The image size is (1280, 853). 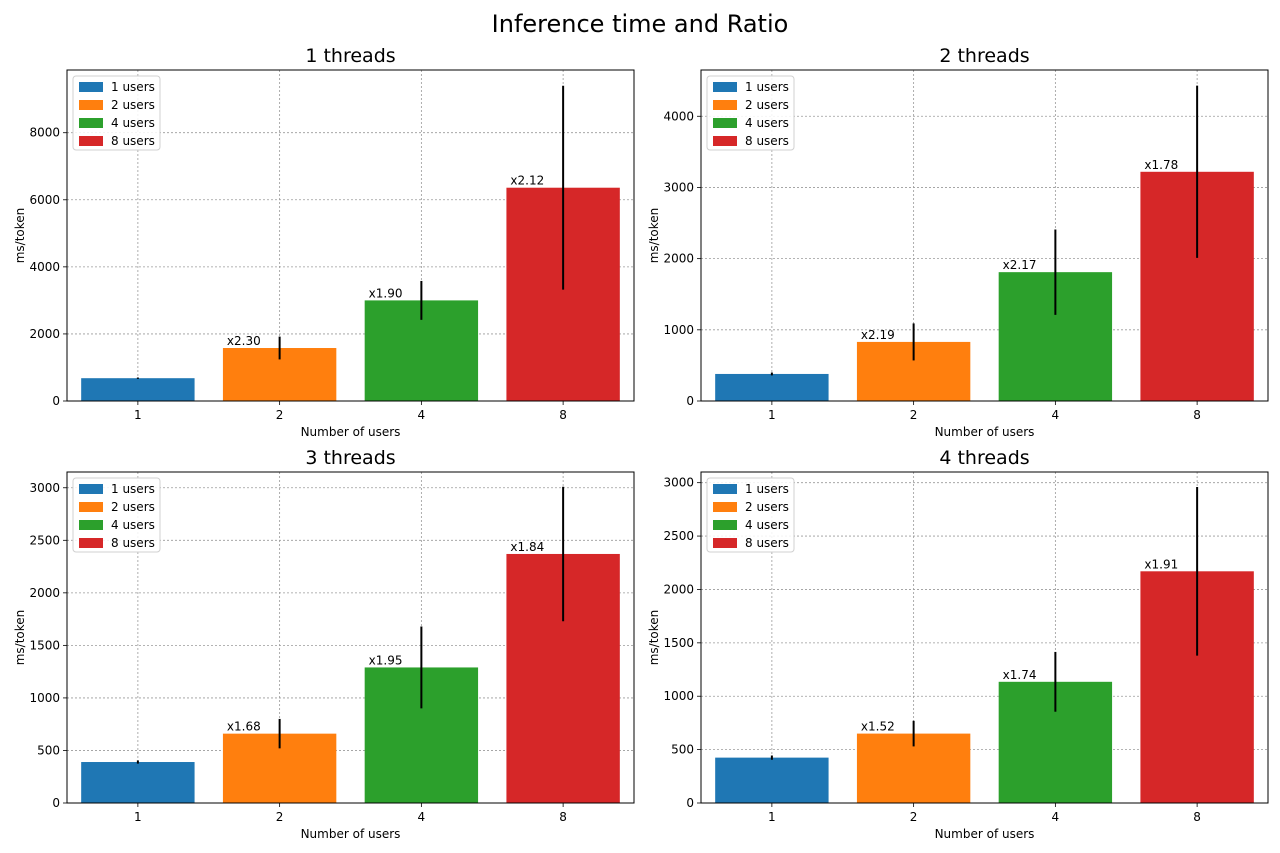 What do you see at coordinates (386, 660) in the screenshot?
I see `ratio-label-4-users: x1.95` at bounding box center [386, 660].